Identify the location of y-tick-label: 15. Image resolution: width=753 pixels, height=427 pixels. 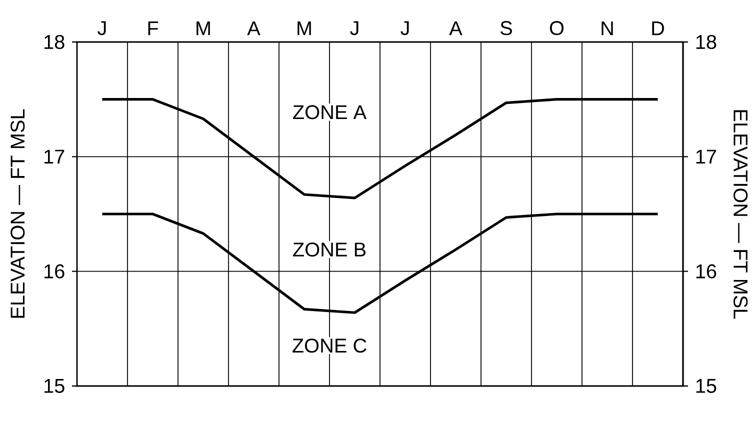
(54, 386).